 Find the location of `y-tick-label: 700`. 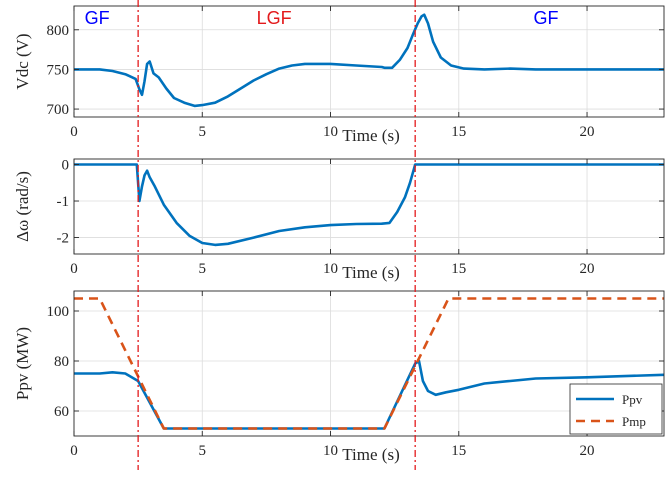

y-tick-label: 700 is located at coordinates (58, 110).